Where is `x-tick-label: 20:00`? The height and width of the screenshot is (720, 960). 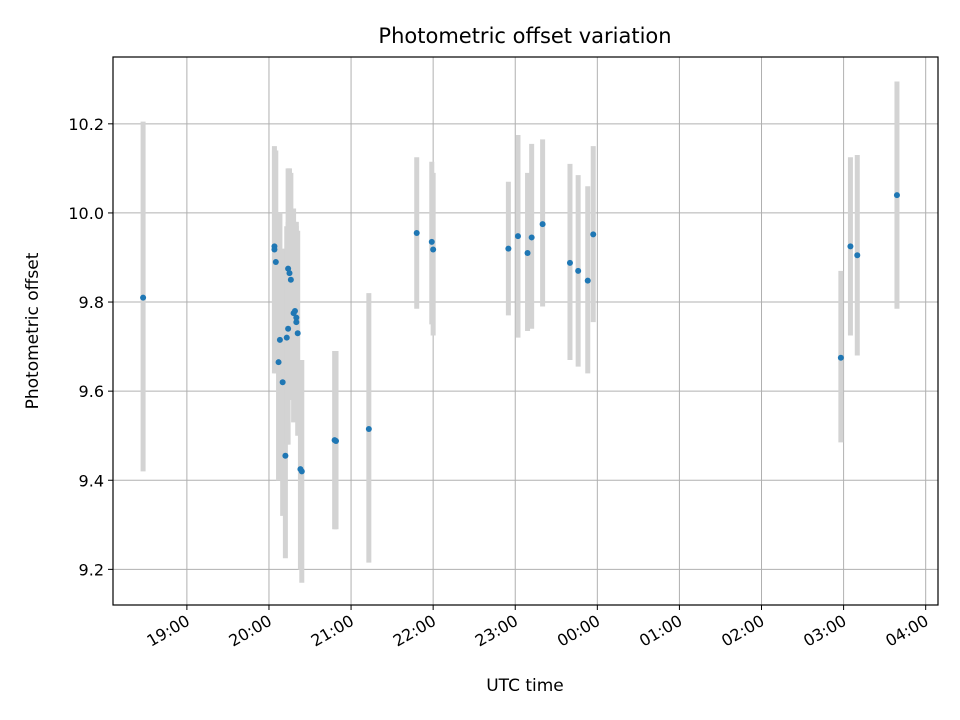 x-tick-label: 20:00 is located at coordinates (250, 631).